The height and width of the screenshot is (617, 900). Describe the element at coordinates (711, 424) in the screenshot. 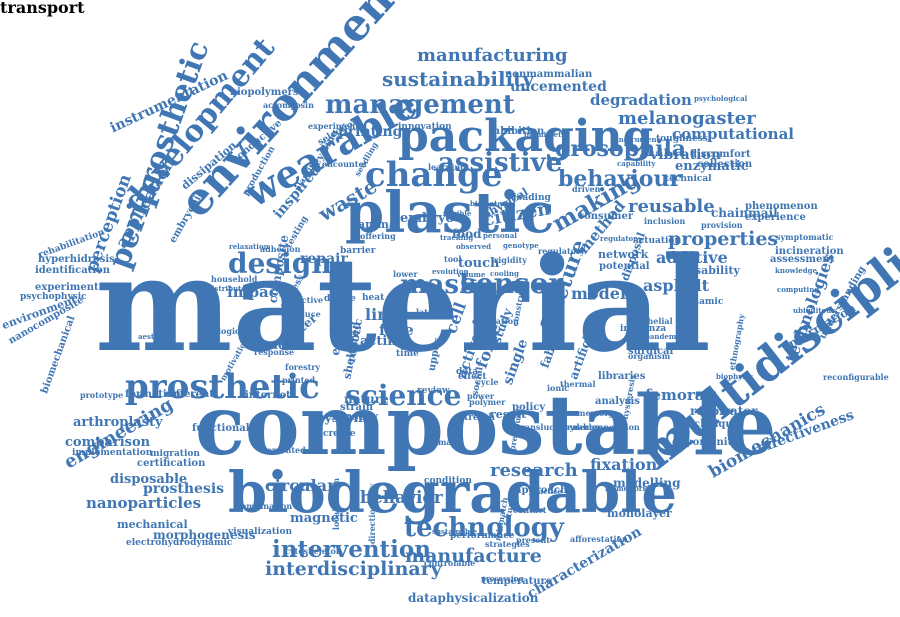

I see `word-technique: technique` at that location.